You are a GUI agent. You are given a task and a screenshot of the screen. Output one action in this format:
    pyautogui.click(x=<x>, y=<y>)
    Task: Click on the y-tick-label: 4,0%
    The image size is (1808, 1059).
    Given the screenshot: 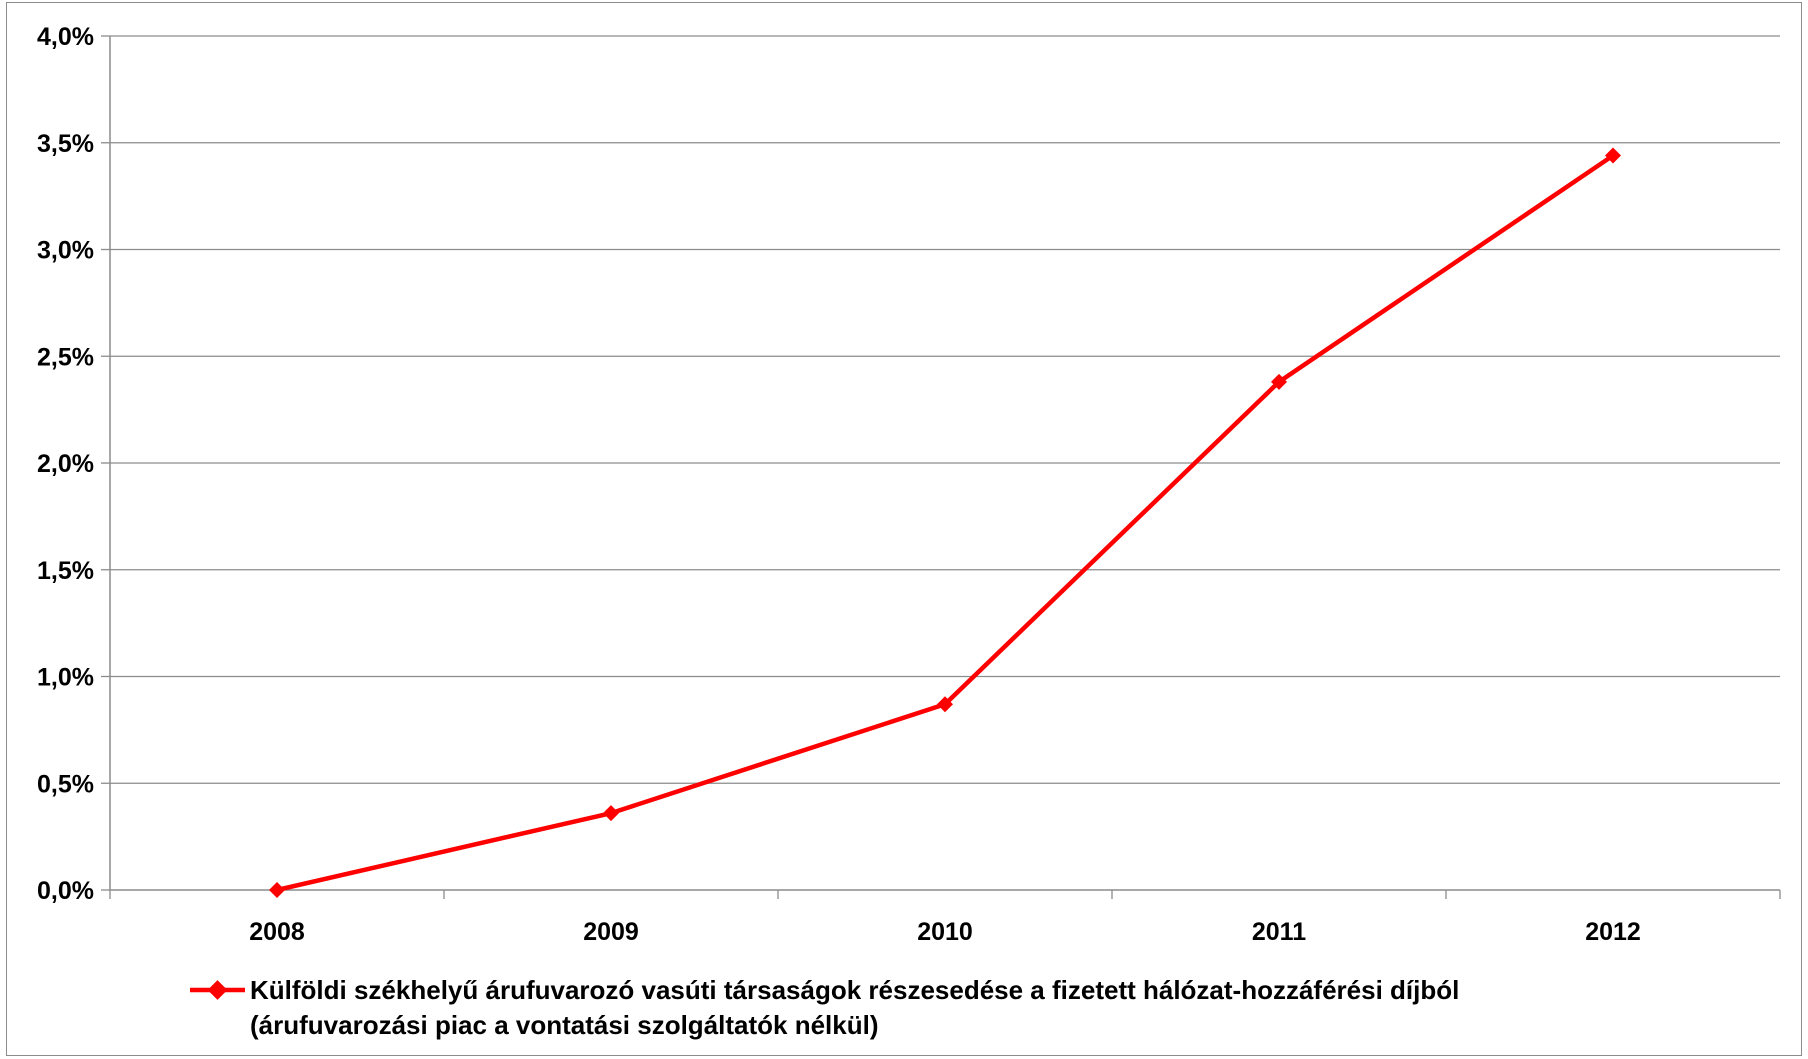 What is the action you would take?
    pyautogui.click(x=65, y=37)
    